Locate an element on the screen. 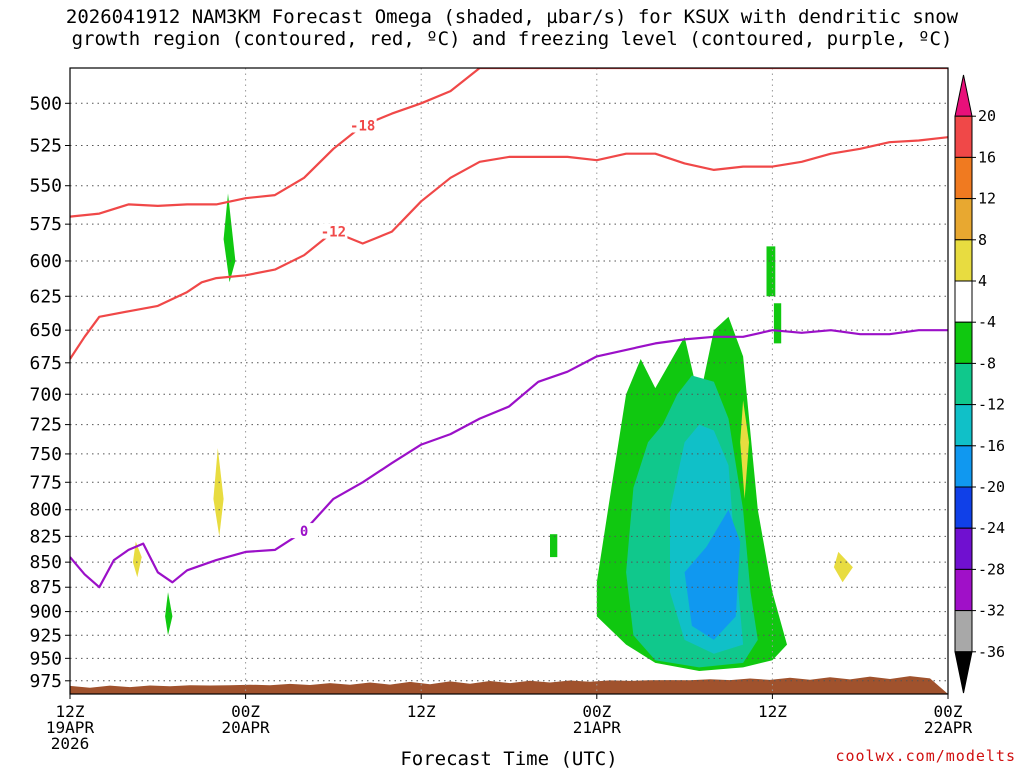 The image size is (1024, 768). colorbar-label-6: -8 is located at coordinates (987, 363).